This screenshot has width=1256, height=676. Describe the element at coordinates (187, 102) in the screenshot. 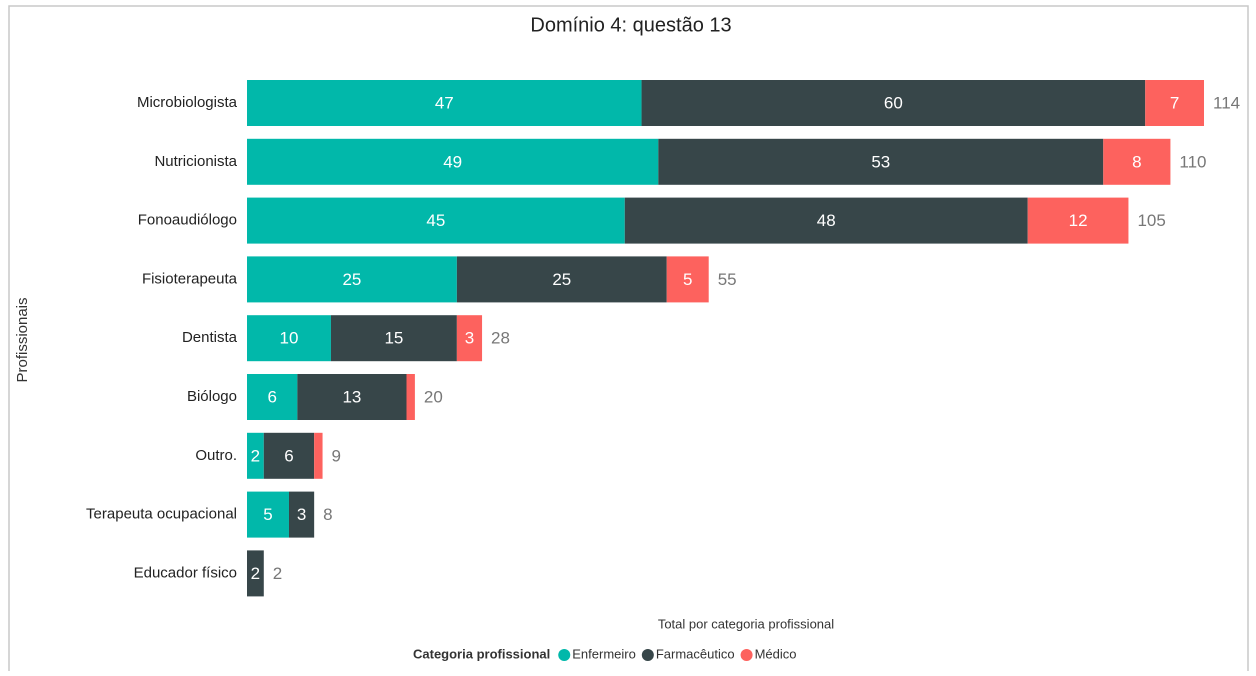

I see `y-tick-label: Microbiologista` at that location.